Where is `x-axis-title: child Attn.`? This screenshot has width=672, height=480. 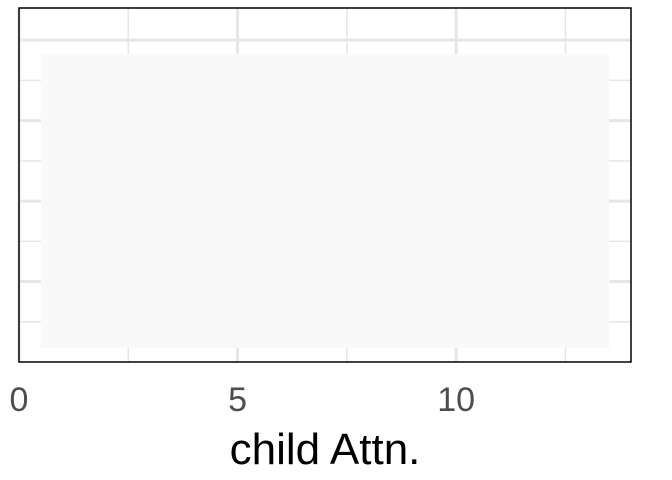
x-axis-title: child Attn. is located at coordinates (325, 449).